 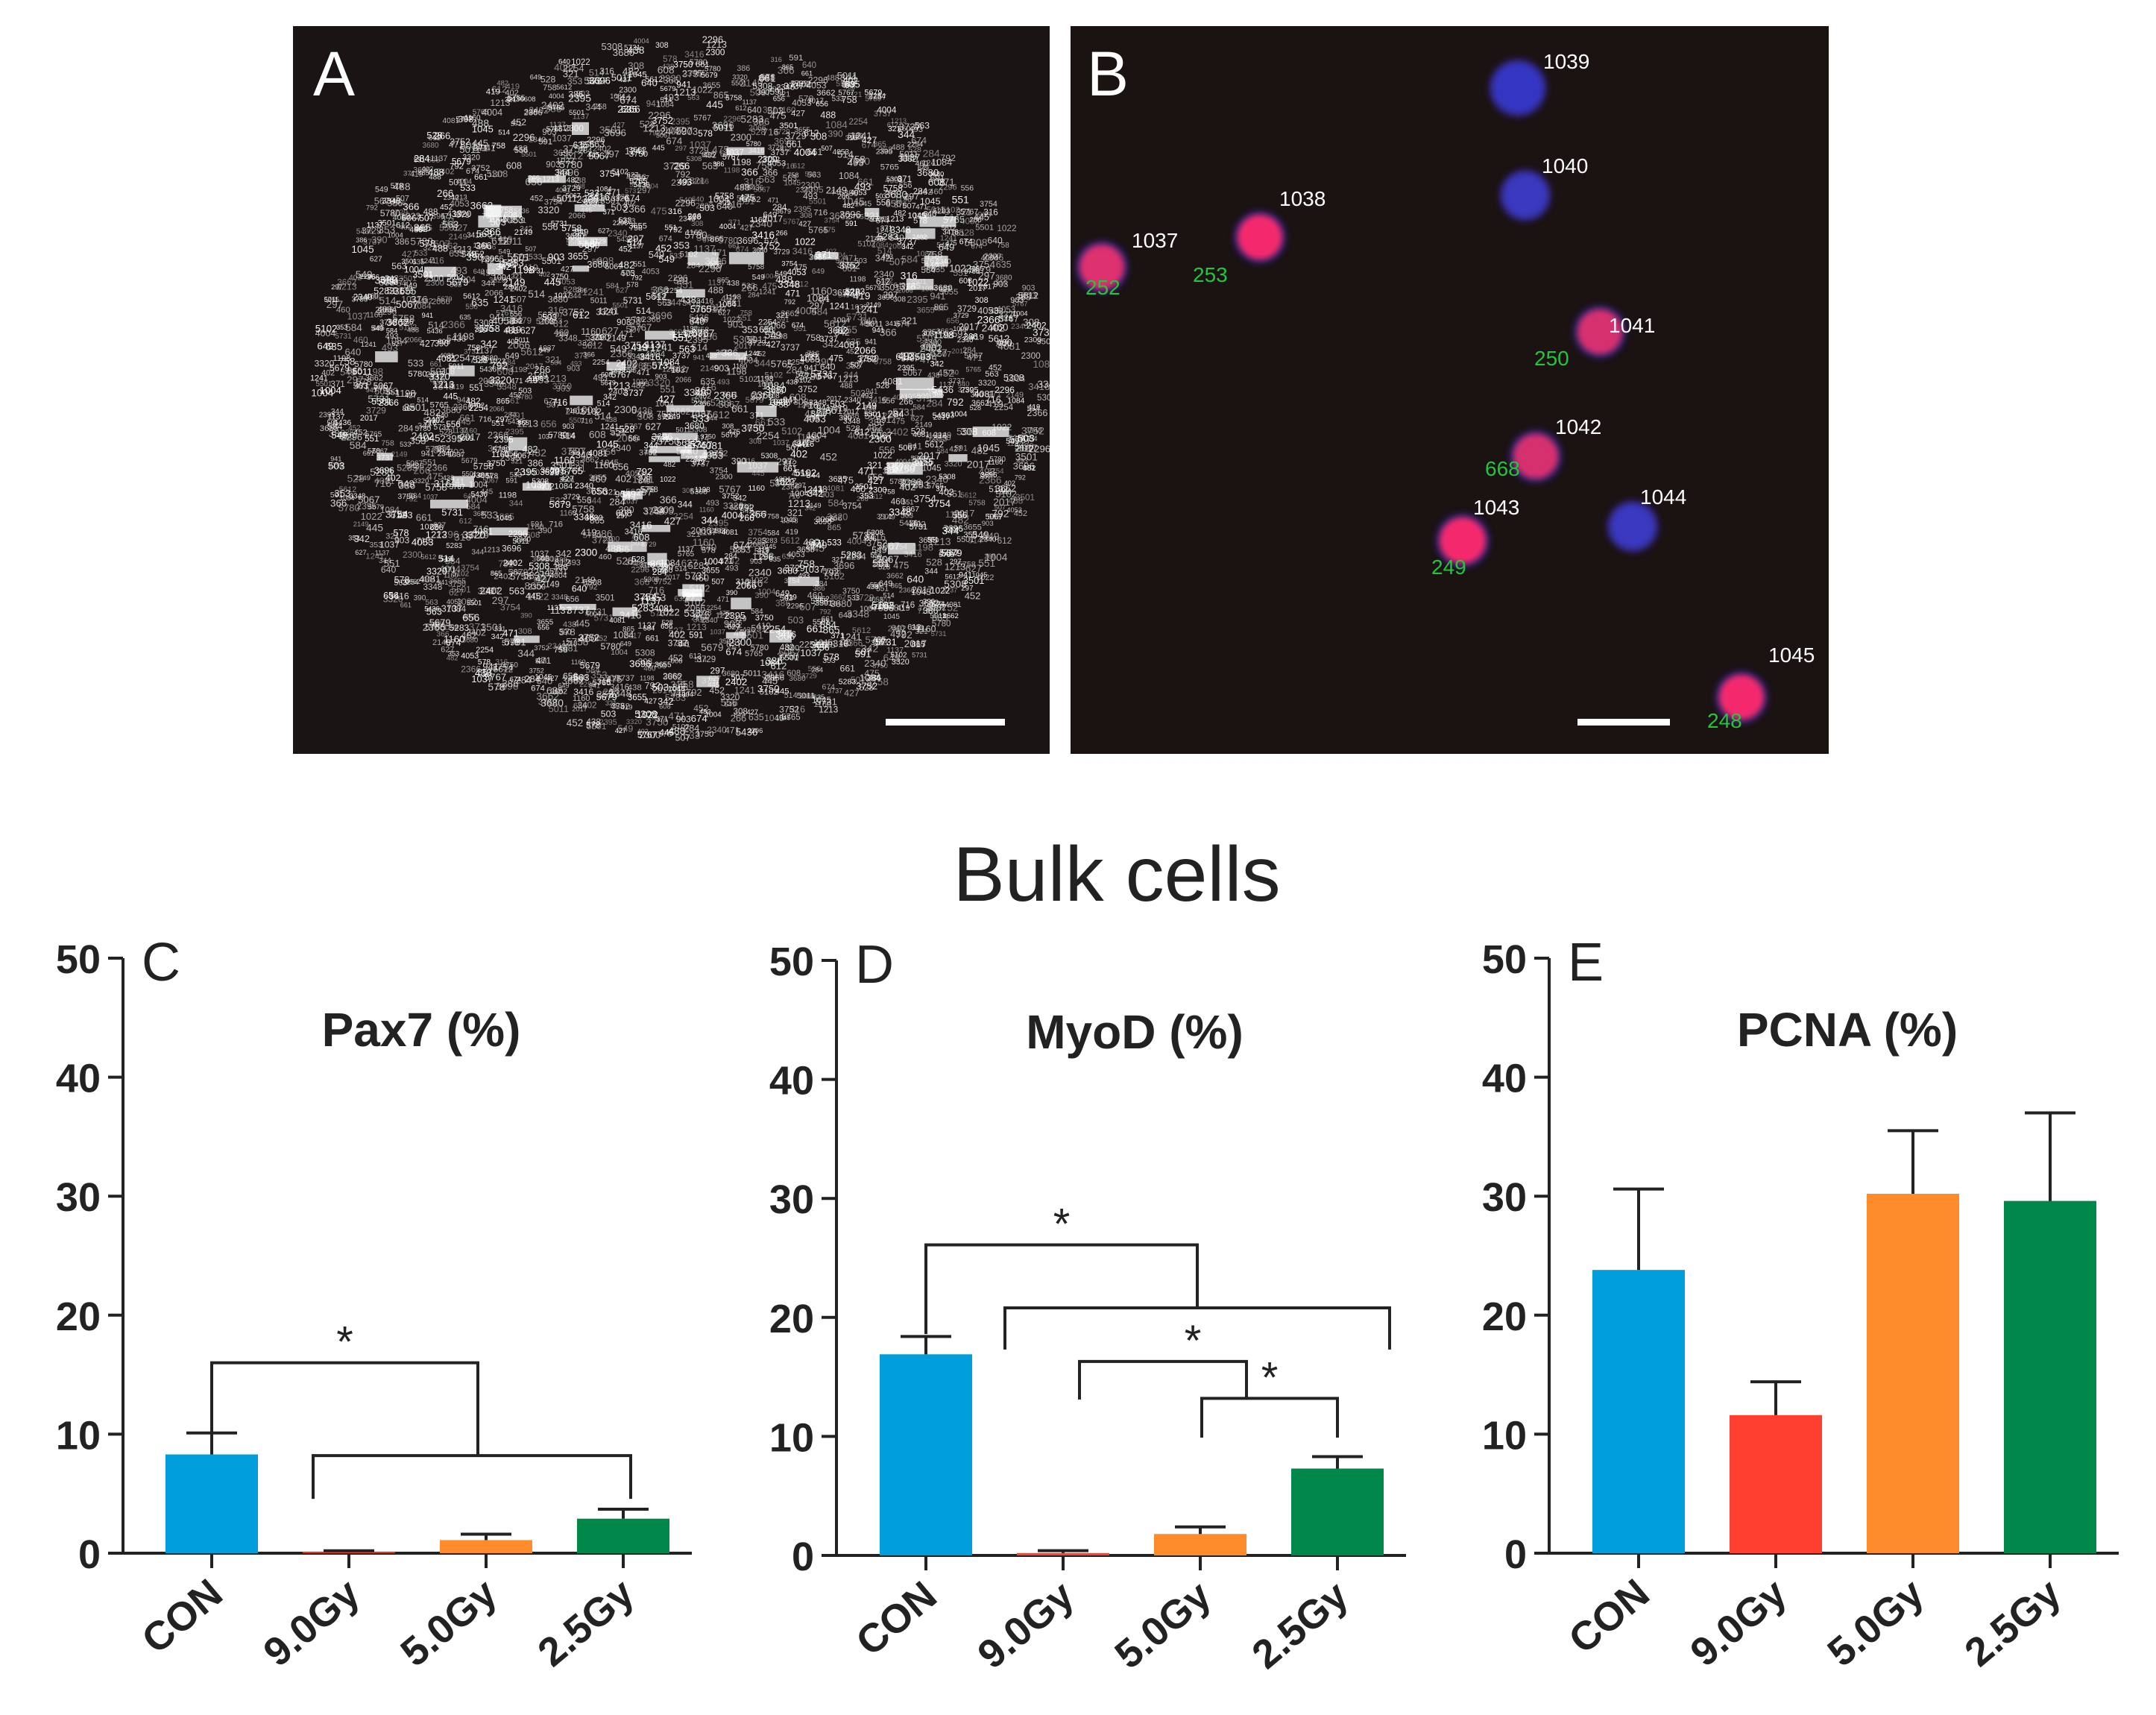 What do you see at coordinates (653, 638) in the screenshot?
I see `panel-a-cell-label: 661` at bounding box center [653, 638].